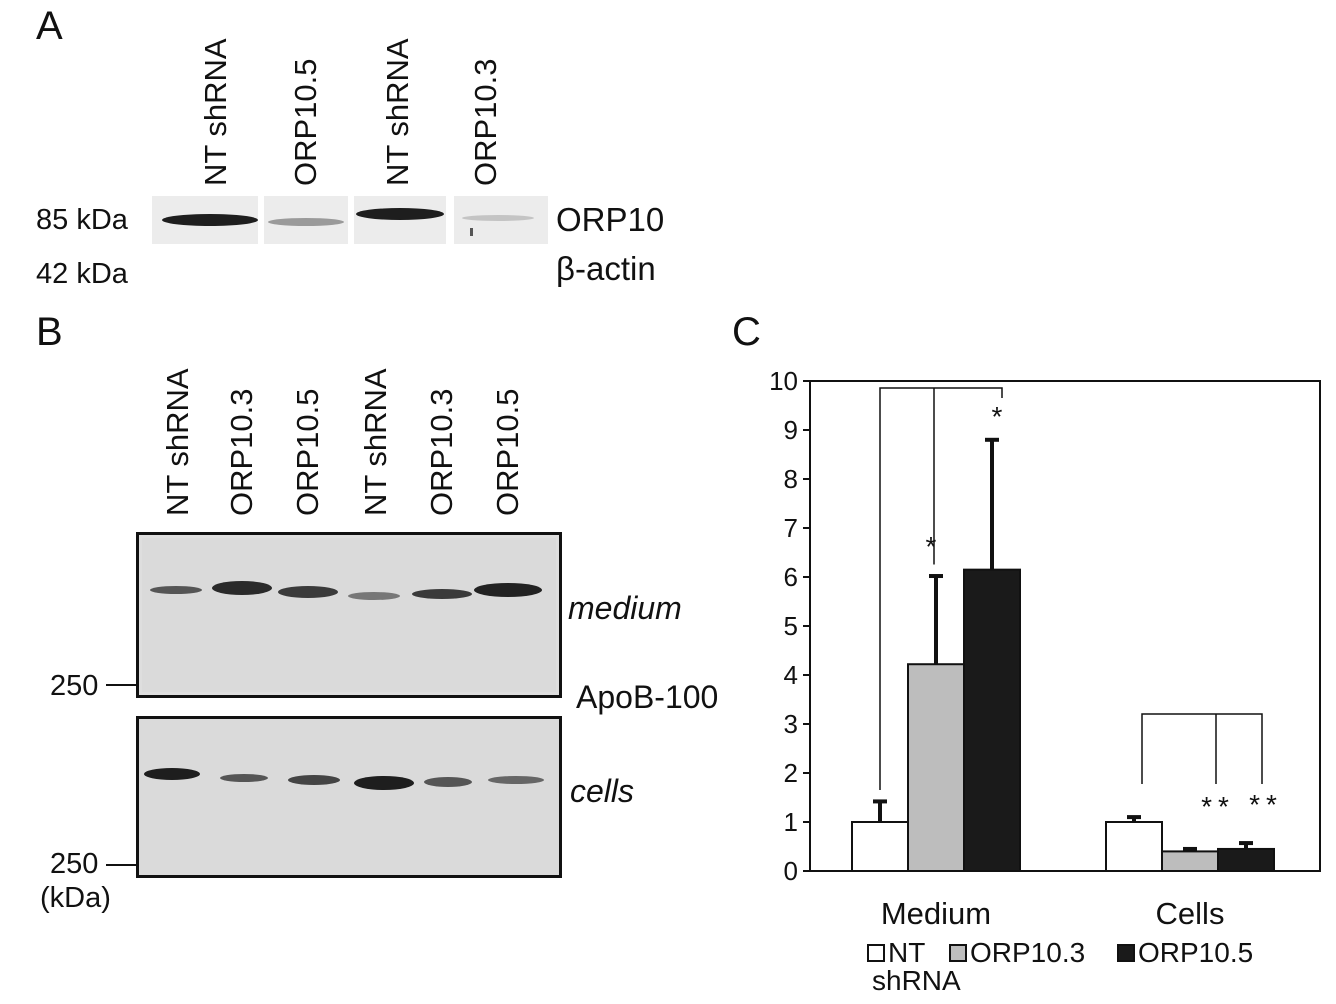 Image resolution: width=1336 pixels, height=1004 pixels. Describe the element at coordinates (791, 773) in the screenshot. I see `y-tick-label: 2` at that location.